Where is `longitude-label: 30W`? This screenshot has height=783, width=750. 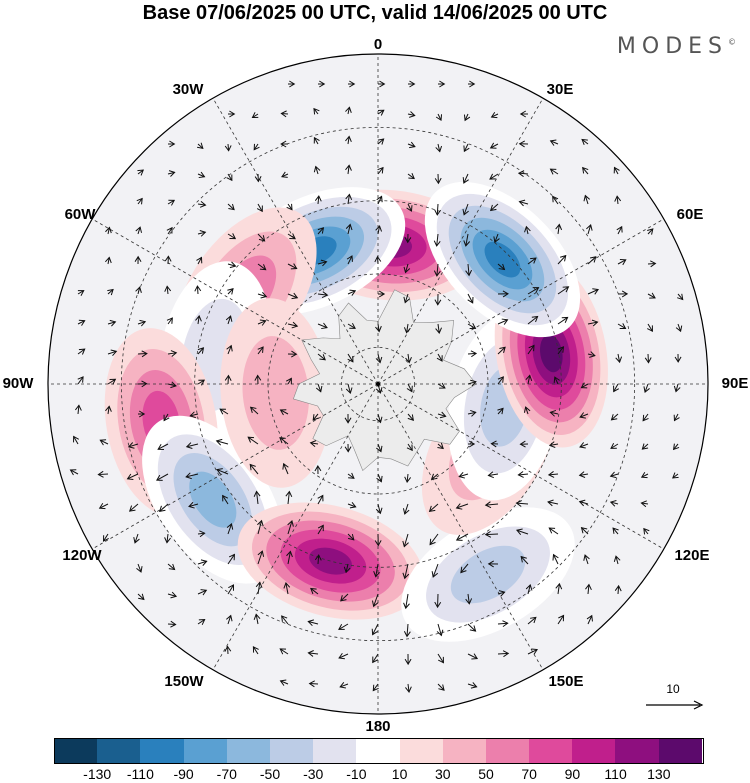
longitude-label: 30W is located at coordinates (188, 89).